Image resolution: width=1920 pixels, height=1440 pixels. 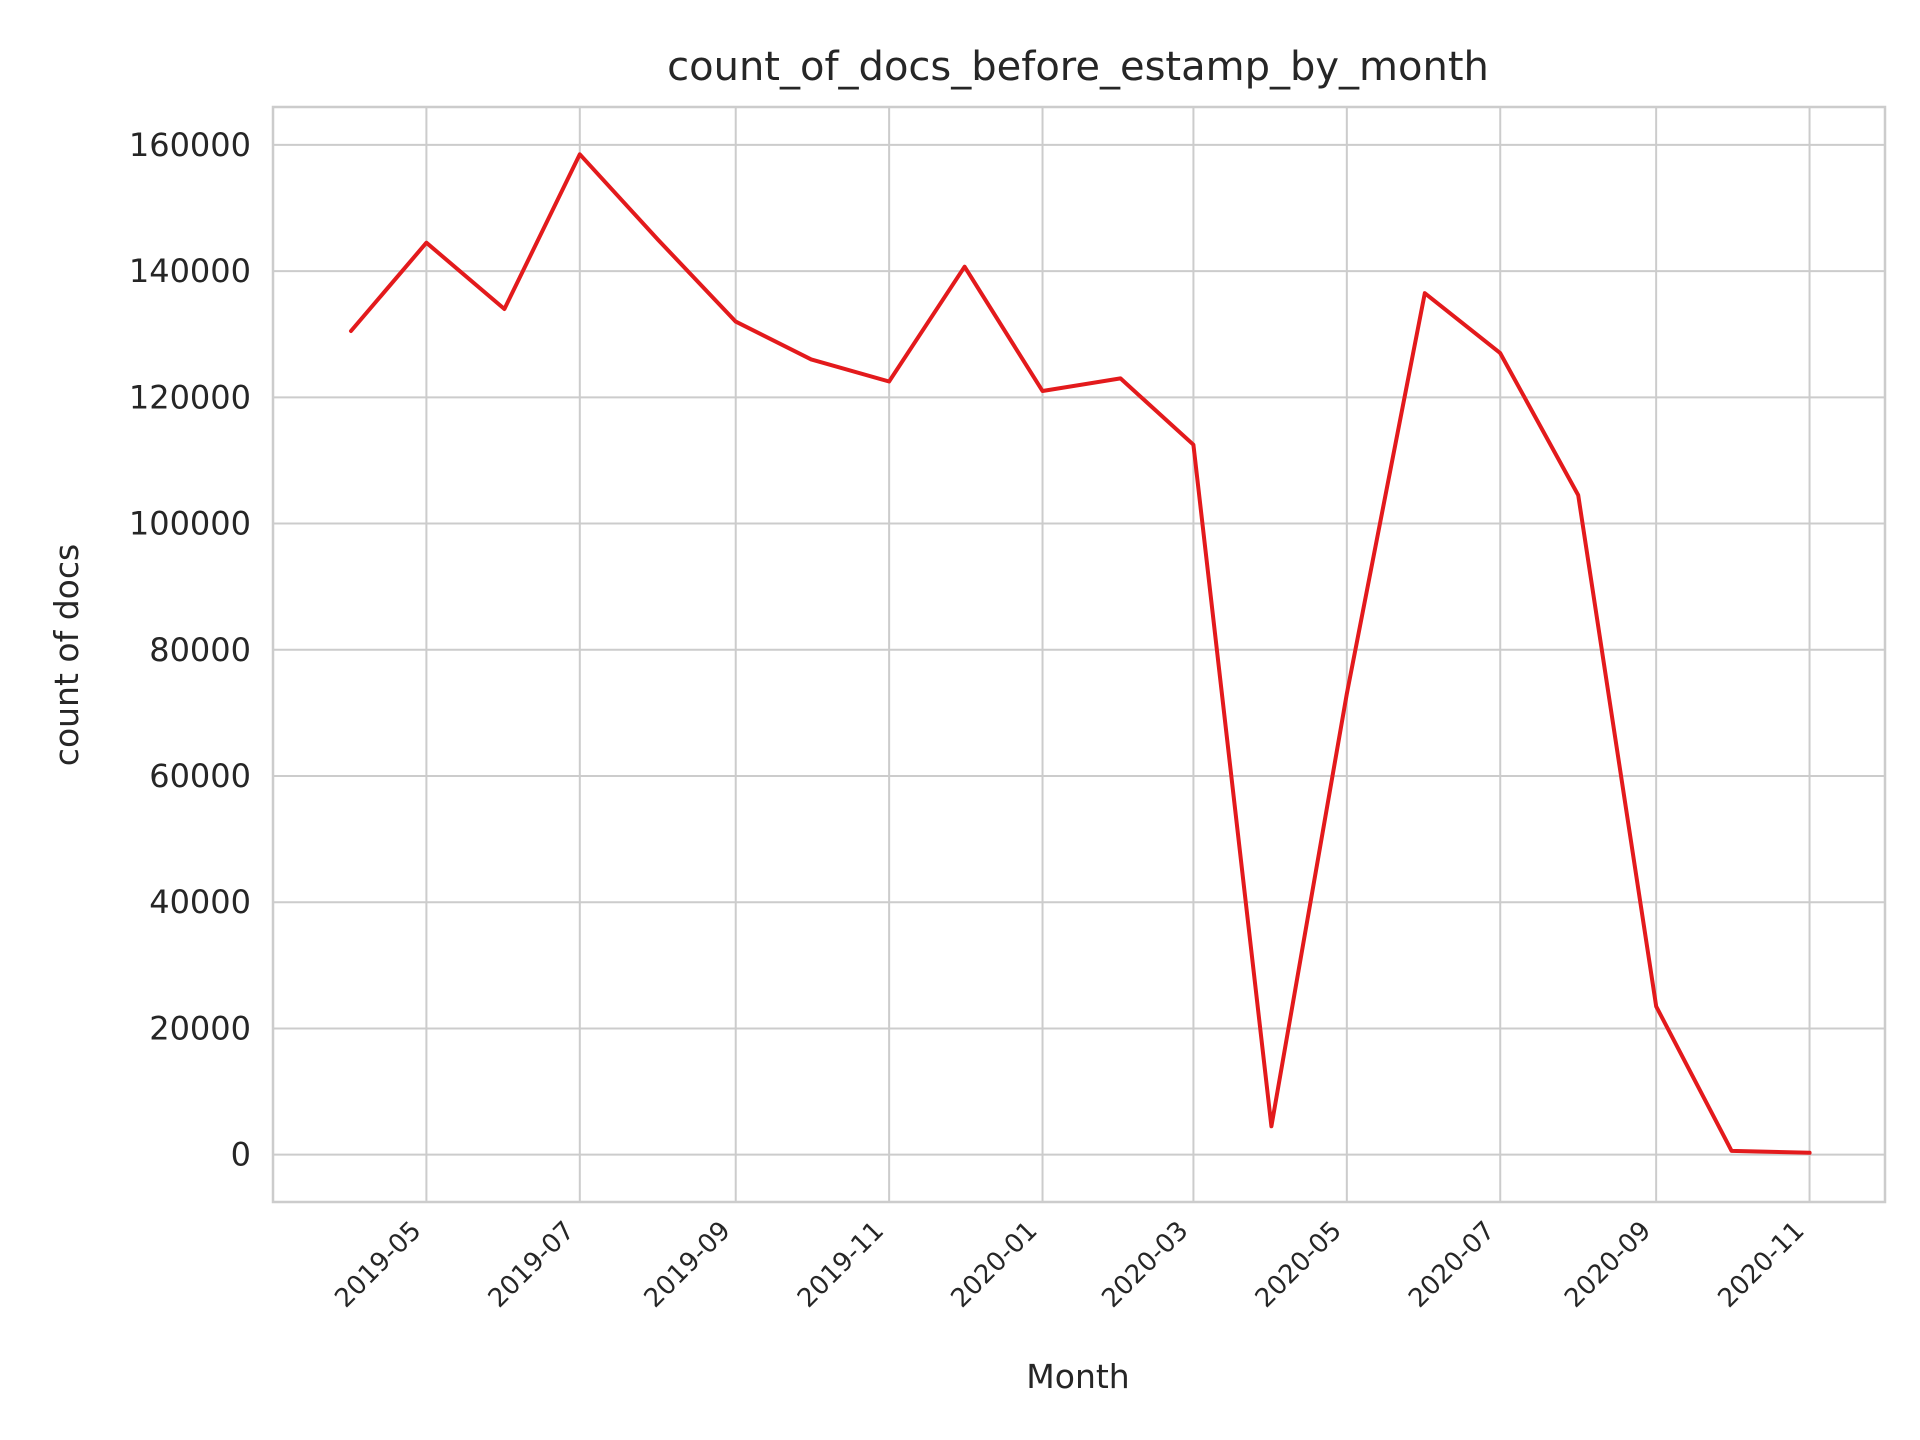 I want to click on x-tick-label: 2020-07, so click(x=1452, y=1265).